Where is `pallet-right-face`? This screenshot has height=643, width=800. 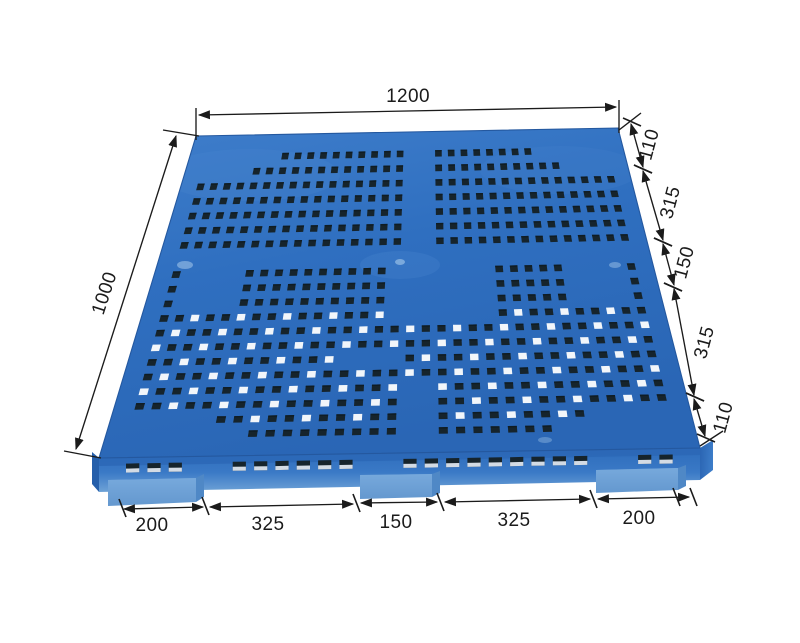 pallet-right-face is located at coordinates (706, 460).